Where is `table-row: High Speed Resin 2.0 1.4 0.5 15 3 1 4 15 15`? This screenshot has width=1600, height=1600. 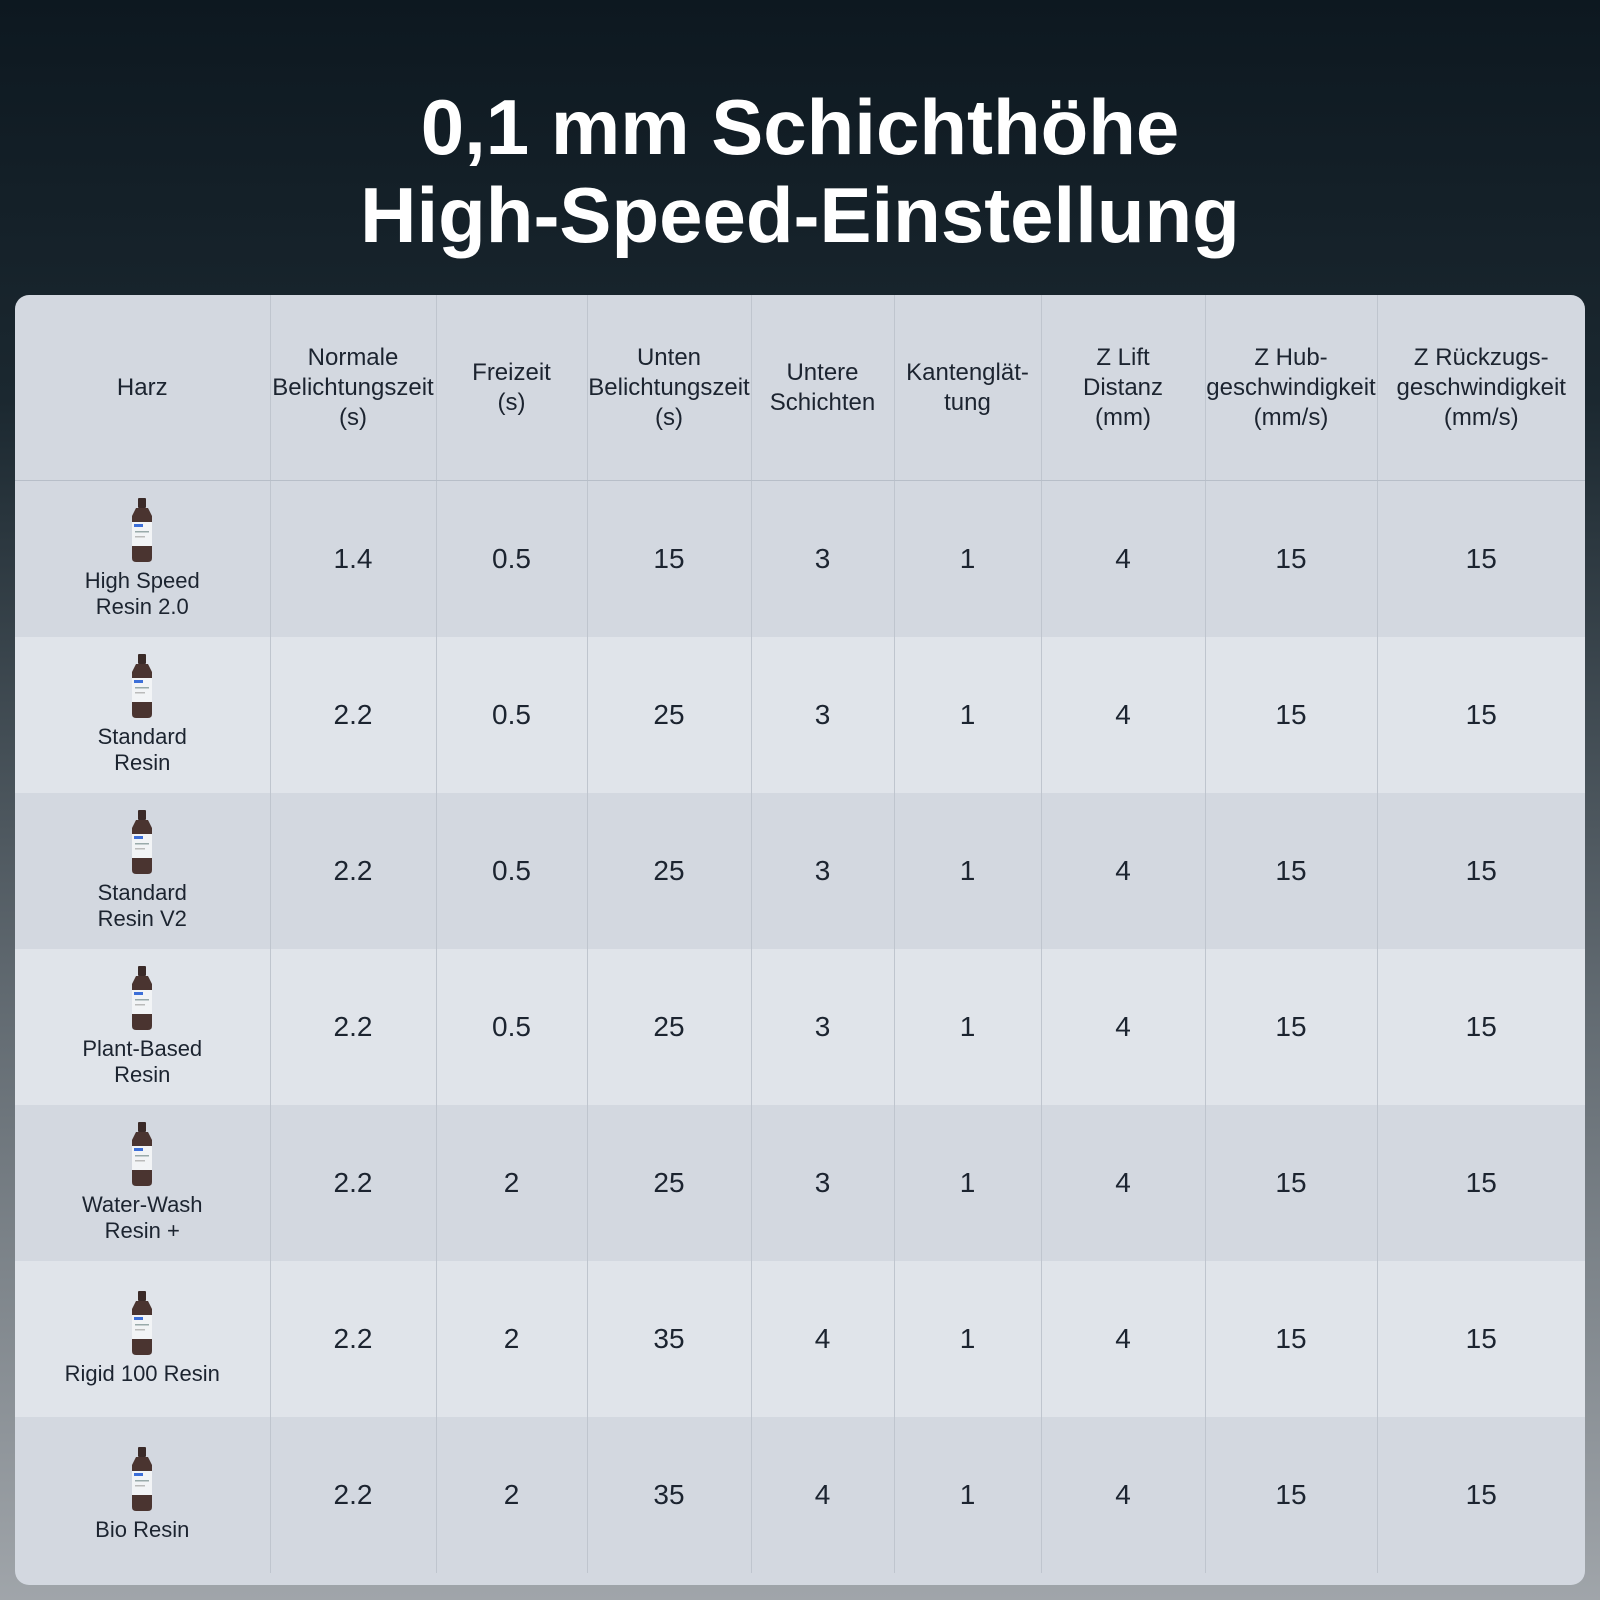
table-row: High Speed Resin 2.0 1.4 0.5 15 3 1 4 15 15 is located at coordinates (800, 559).